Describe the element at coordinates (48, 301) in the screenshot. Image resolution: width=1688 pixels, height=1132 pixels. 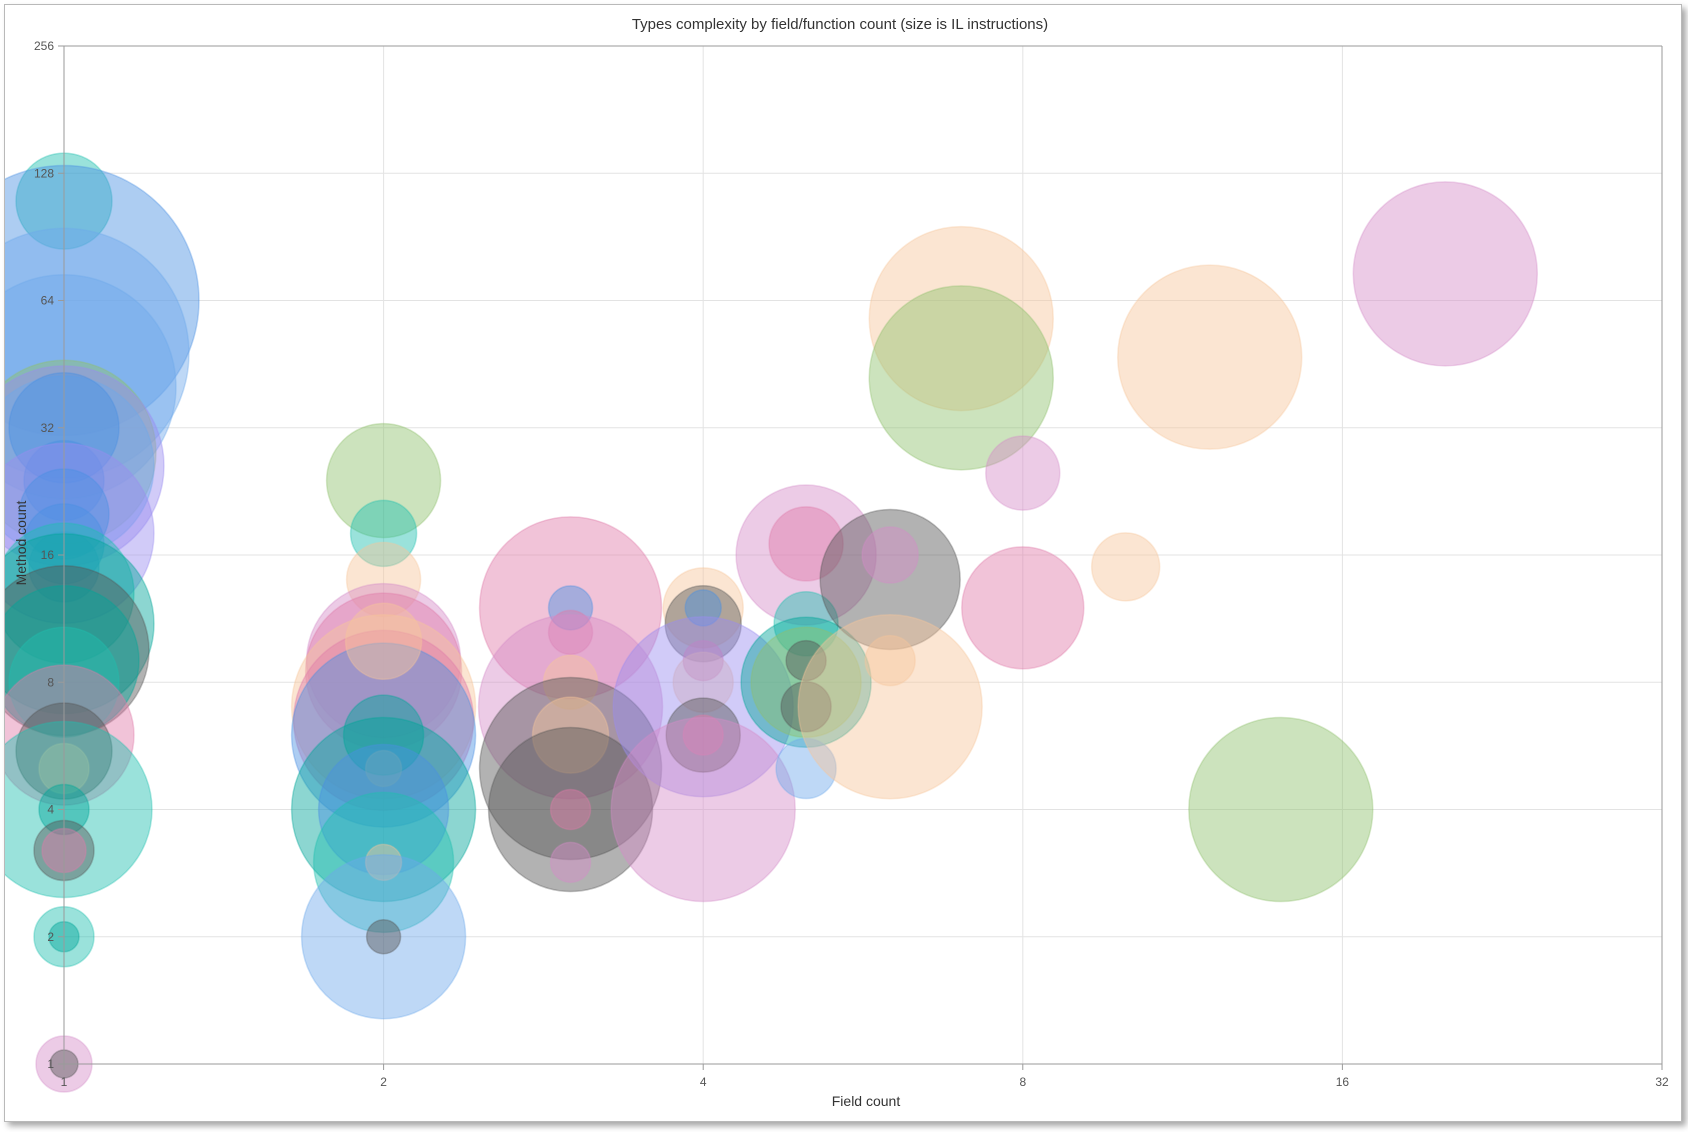
I see `y-tick-label: 64` at that location.